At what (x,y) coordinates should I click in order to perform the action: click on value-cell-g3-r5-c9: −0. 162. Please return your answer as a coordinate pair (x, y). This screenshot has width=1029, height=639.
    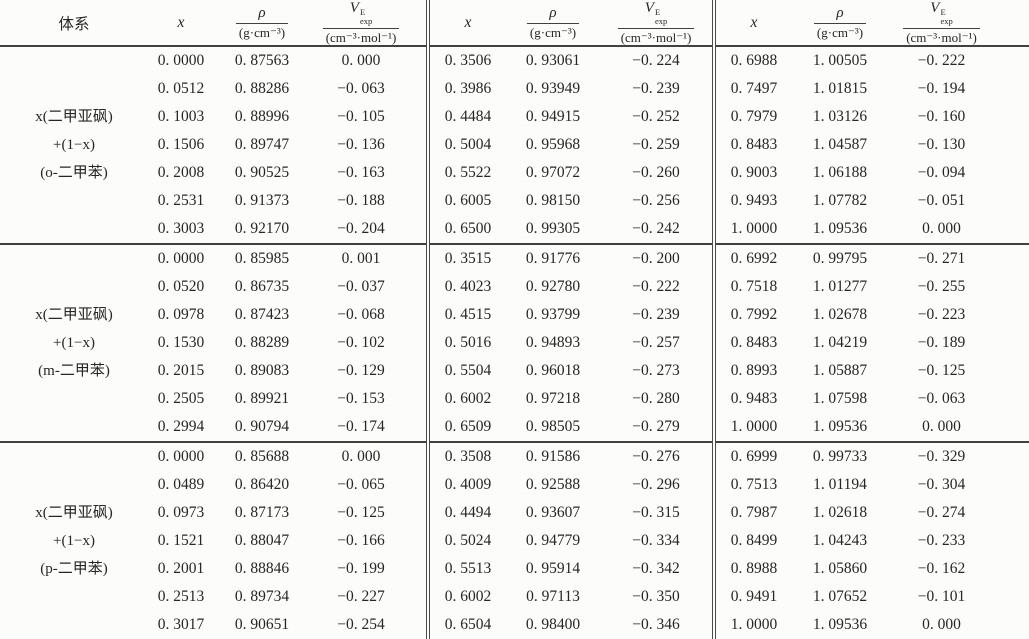
    Looking at the image, I should click on (941, 569).